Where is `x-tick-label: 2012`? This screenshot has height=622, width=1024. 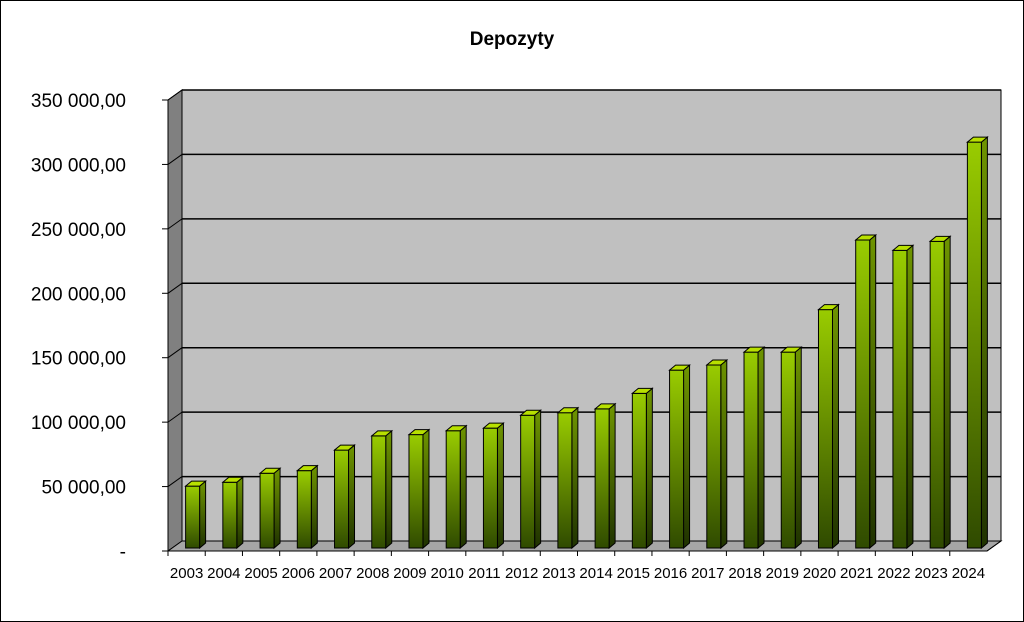
x-tick-label: 2012 is located at coordinates (521, 573).